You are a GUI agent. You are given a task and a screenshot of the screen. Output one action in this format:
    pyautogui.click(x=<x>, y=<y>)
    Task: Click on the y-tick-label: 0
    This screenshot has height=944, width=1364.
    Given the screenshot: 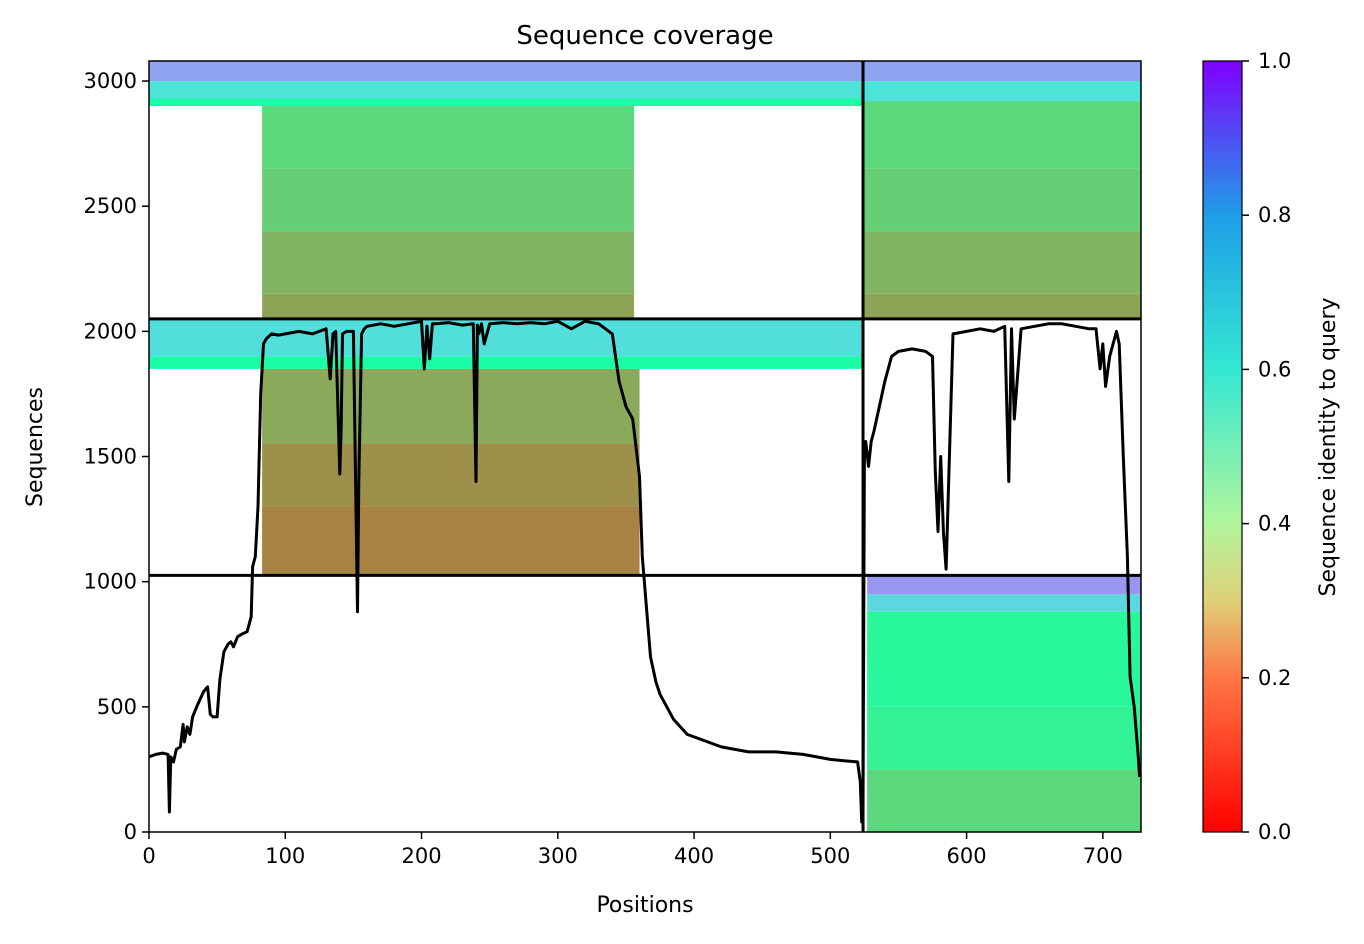 What is the action you would take?
    pyautogui.click(x=130, y=832)
    